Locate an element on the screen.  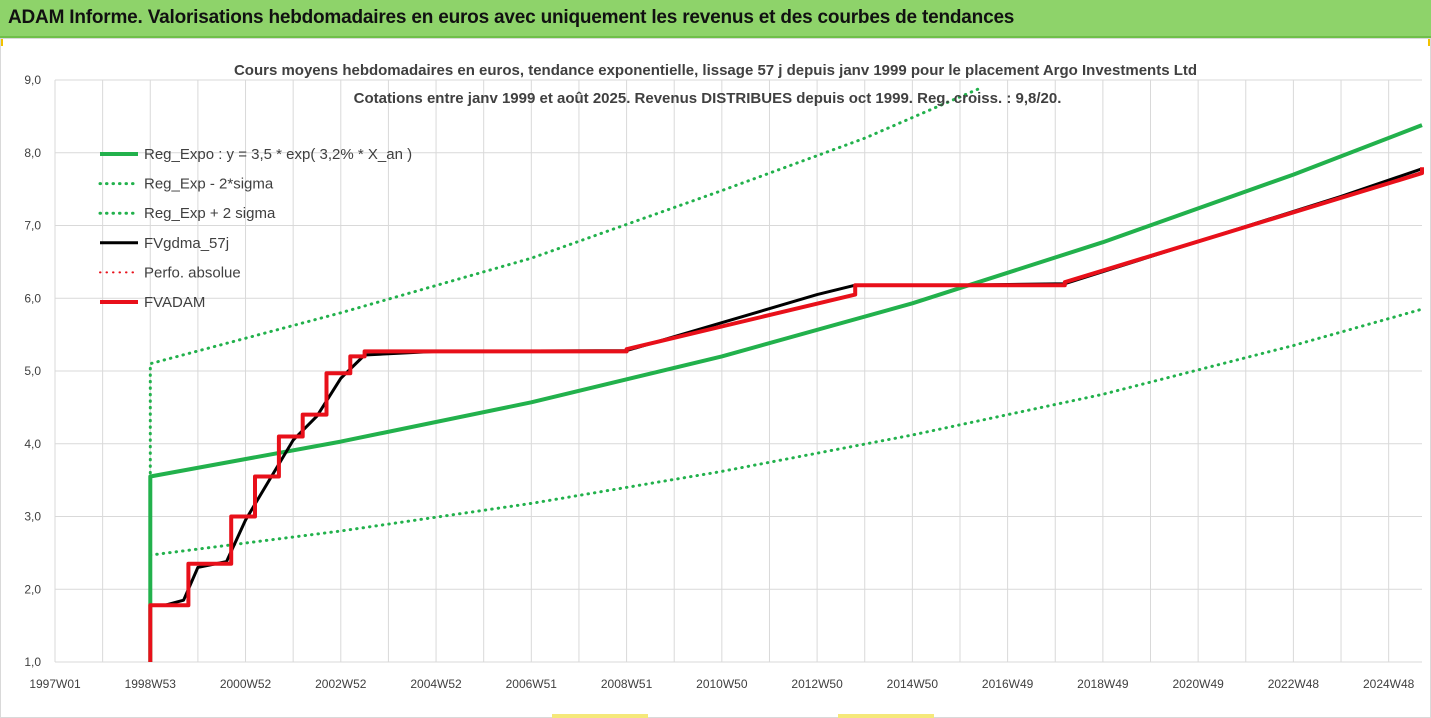
x-tick-label: 2022W48 is located at coordinates (1294, 684).